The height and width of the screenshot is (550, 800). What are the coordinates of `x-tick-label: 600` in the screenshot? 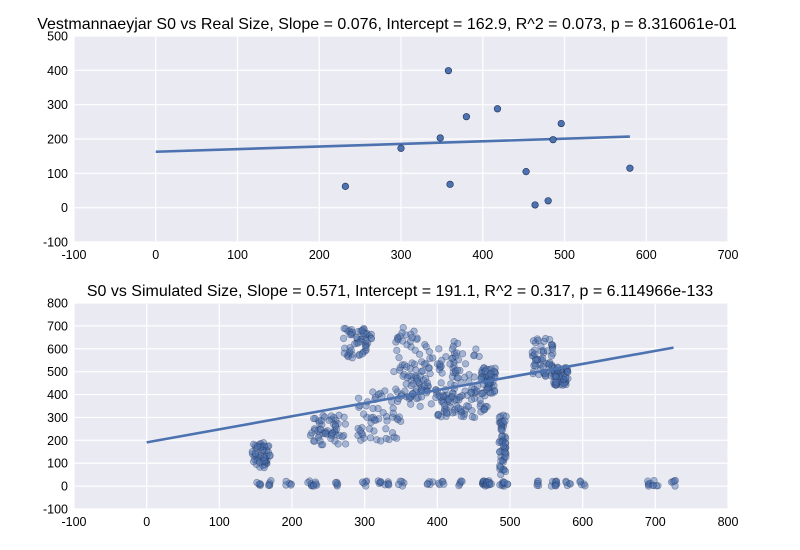 It's located at (582, 522).